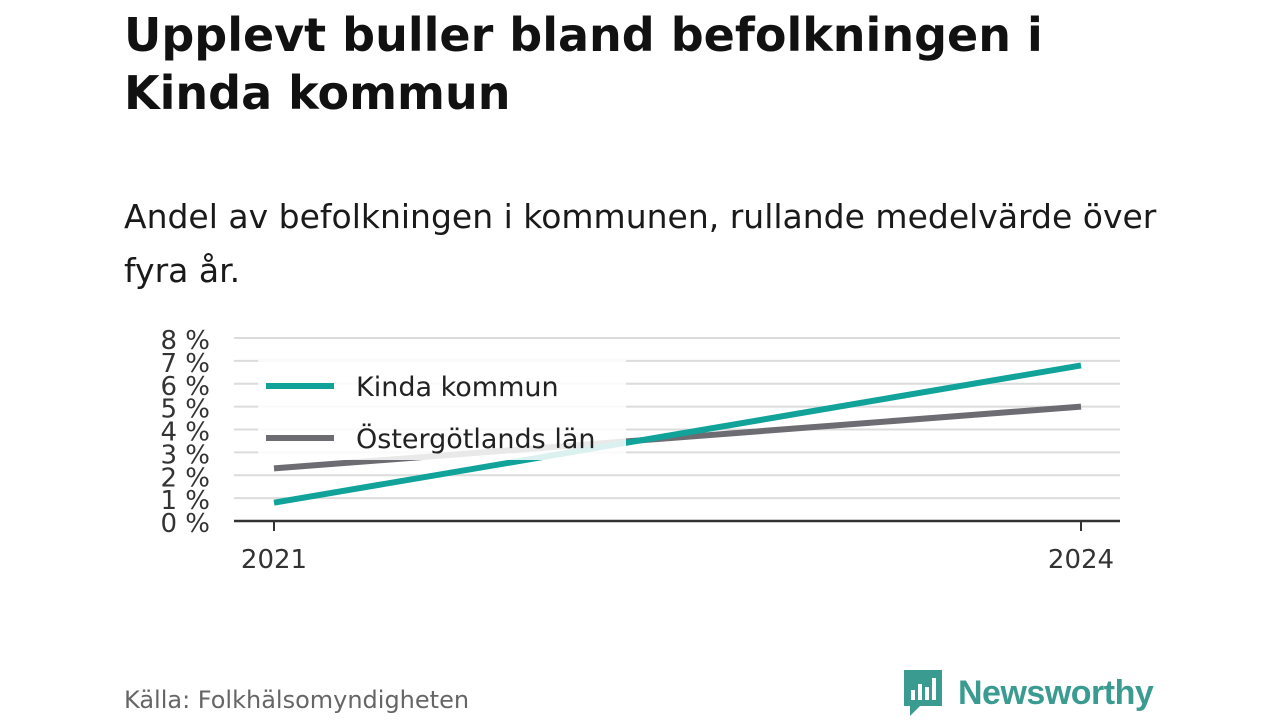 The width and height of the screenshot is (1280, 720). What do you see at coordinates (185, 364) in the screenshot?
I see `y-tick-label: 7 %` at bounding box center [185, 364].